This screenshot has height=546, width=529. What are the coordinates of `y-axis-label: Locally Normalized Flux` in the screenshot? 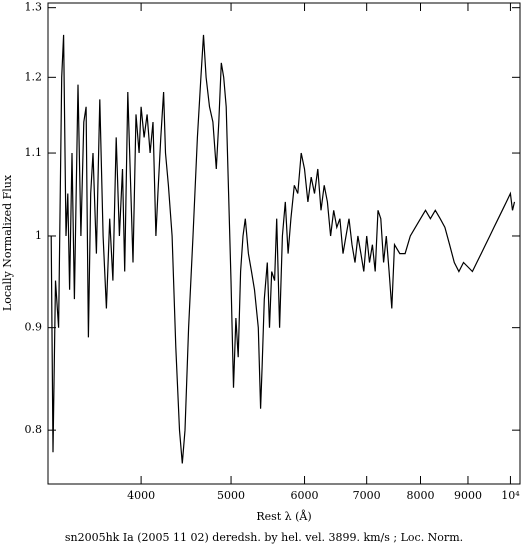 It's located at (7, 242).